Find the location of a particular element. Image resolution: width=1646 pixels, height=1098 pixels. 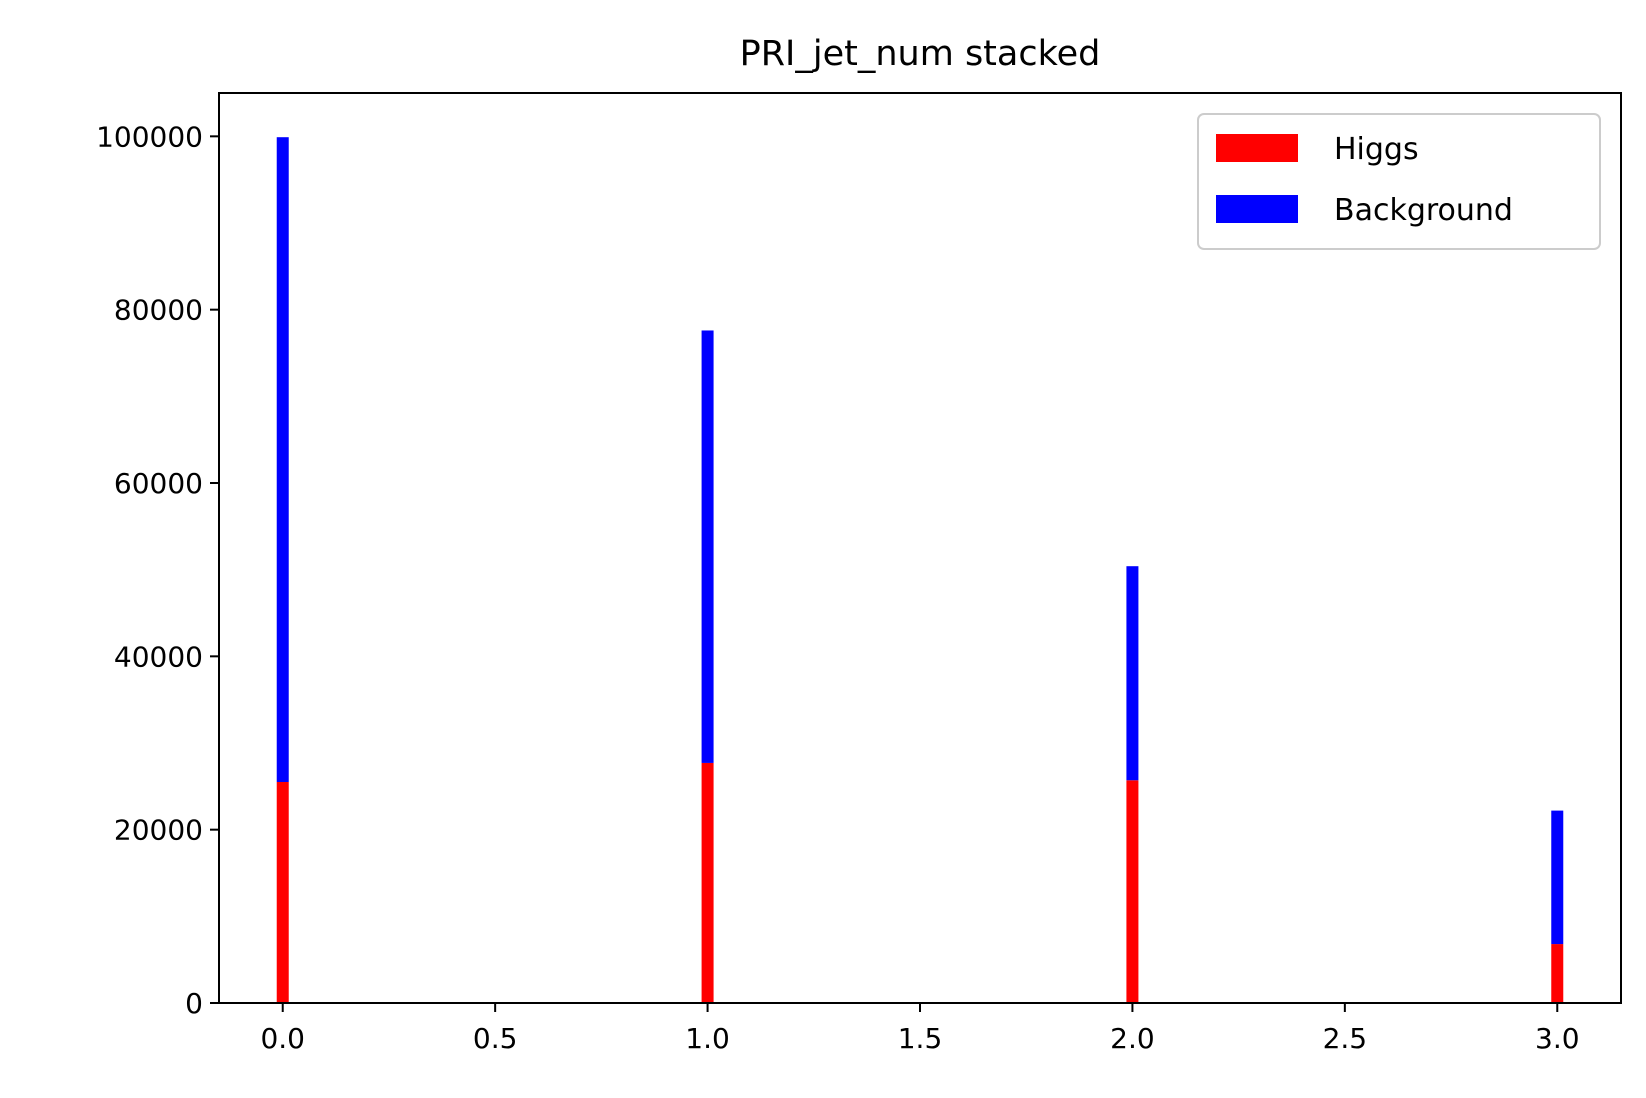

legend-swatch-background is located at coordinates (1257, 209).